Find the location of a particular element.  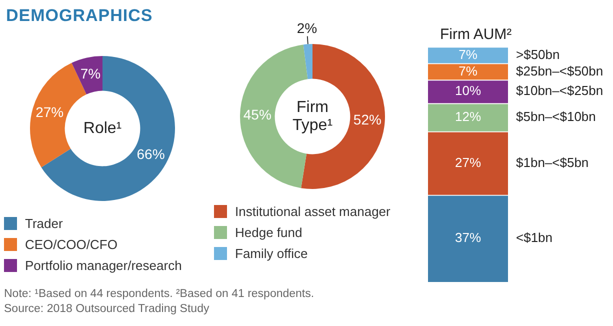

data-label: 45% is located at coordinates (257, 114).